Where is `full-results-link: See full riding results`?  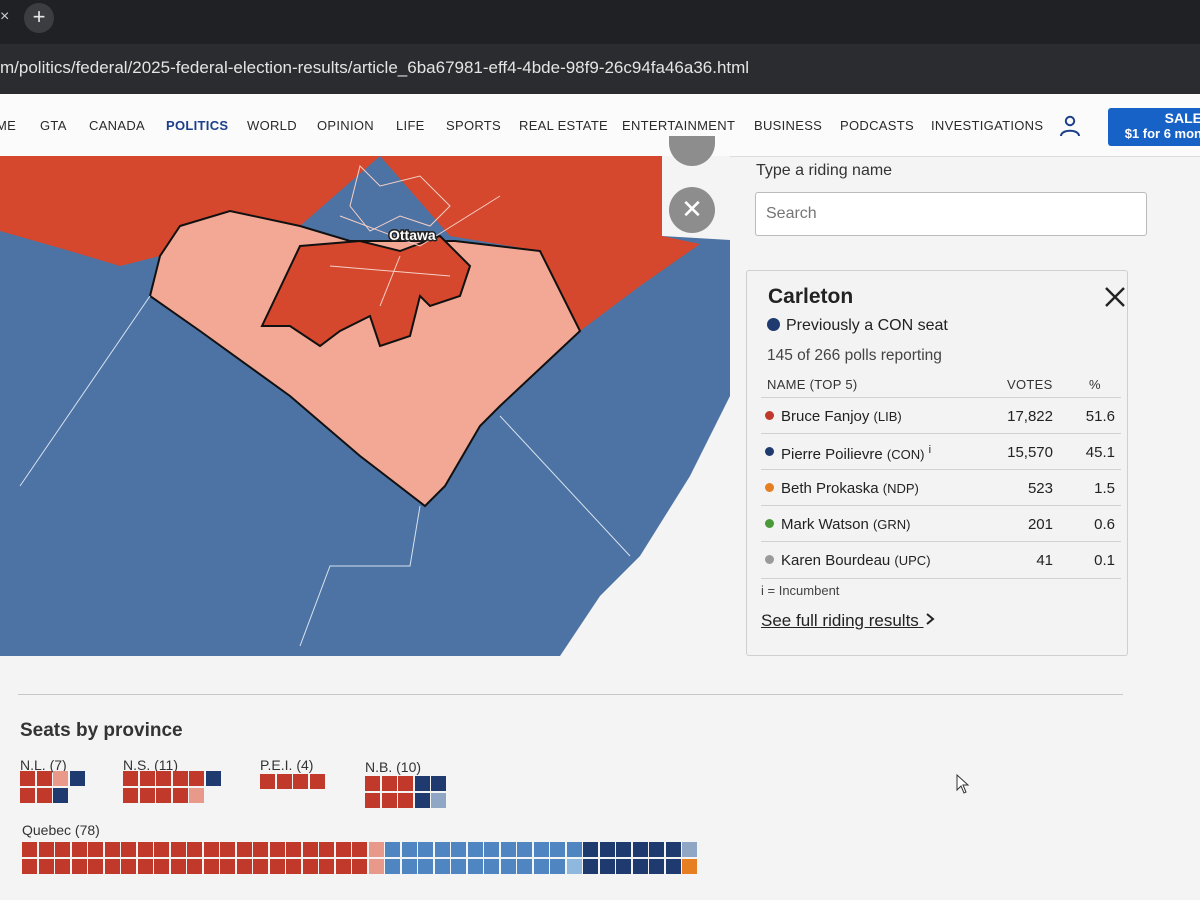
full-results-link: See full riding results is located at coordinates (848, 621).